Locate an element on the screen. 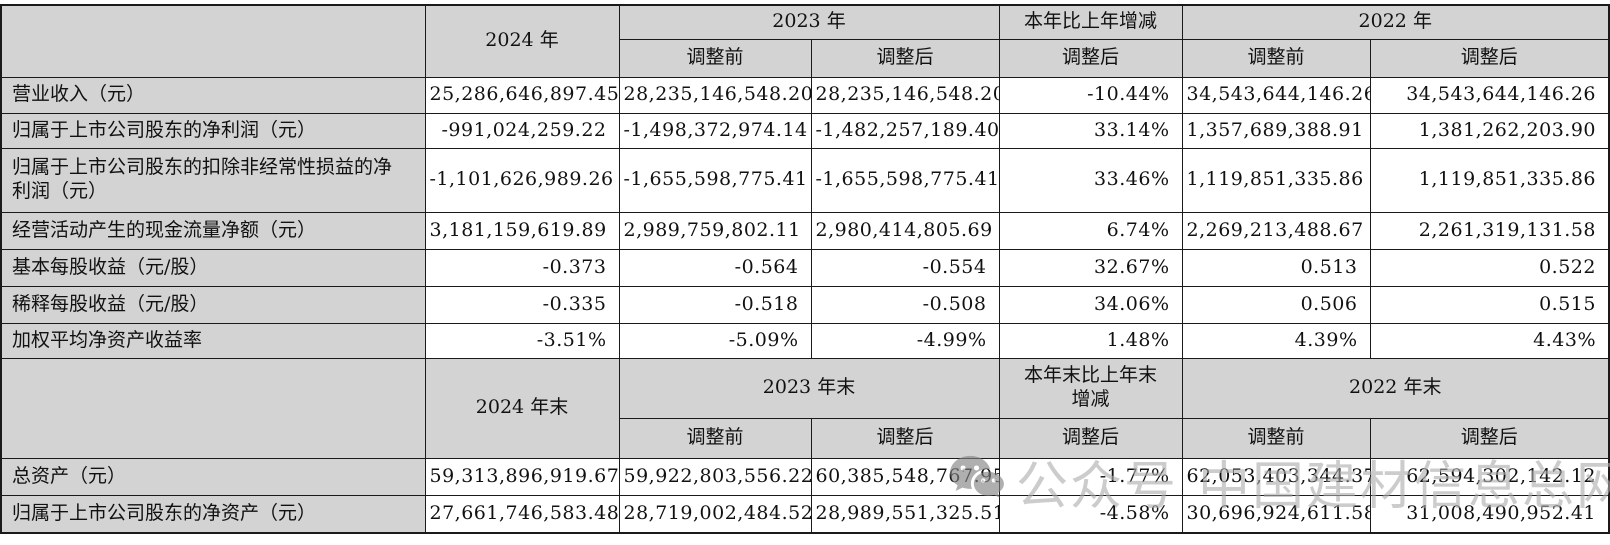 Image resolution: width=1610 pixels, height=545 pixels. cell-2022-pre: 34,543,644,146.26 is located at coordinates (1276, 95).